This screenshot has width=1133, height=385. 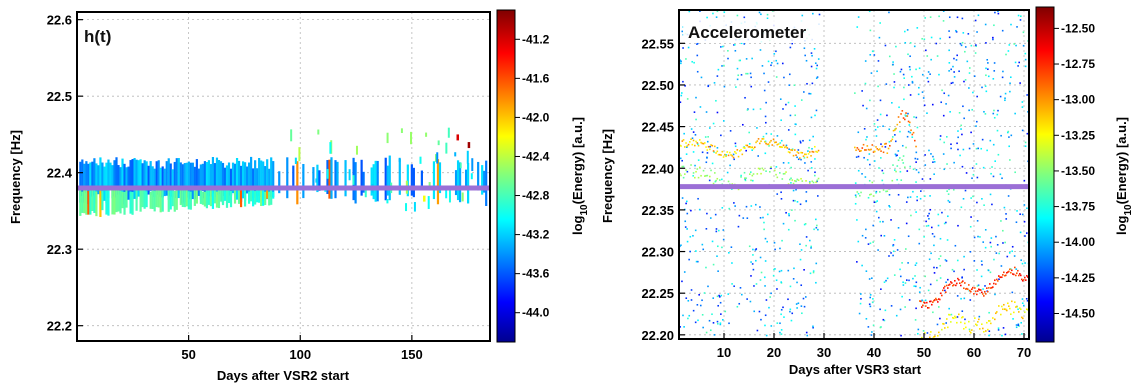 I want to click on left-xlabel: Days after VSR2 start, so click(x=283, y=375).